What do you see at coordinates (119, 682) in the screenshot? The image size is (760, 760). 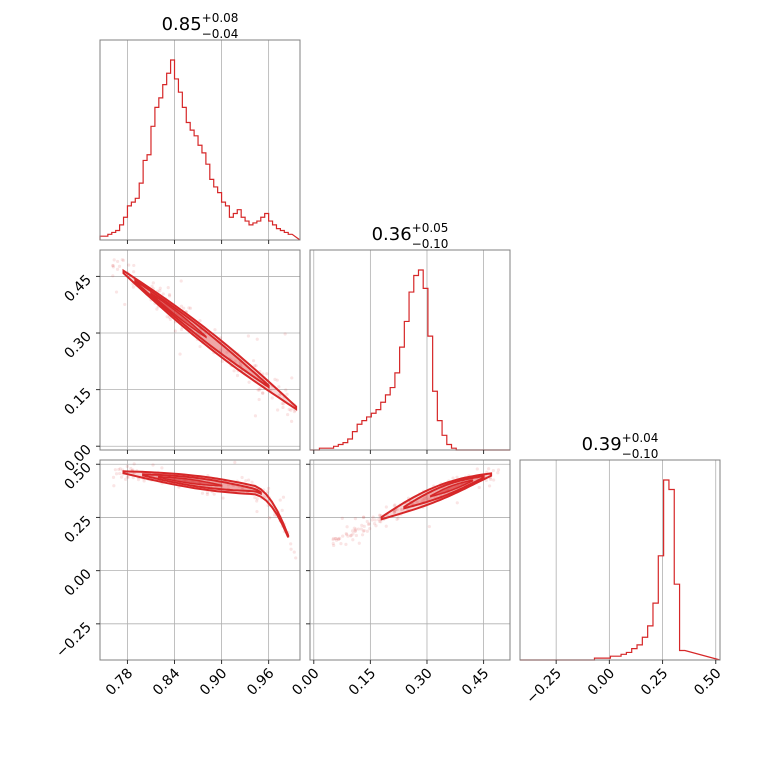 I see `x-tick-label: 0.78` at bounding box center [119, 682].